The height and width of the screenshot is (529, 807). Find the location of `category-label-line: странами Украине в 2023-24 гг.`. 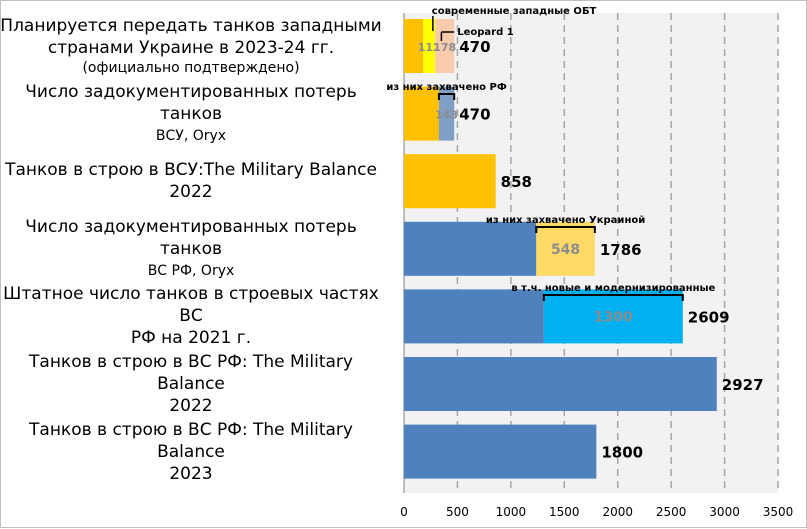

category-label-line: странами Украине в 2023-24 гг. is located at coordinates (191, 48).